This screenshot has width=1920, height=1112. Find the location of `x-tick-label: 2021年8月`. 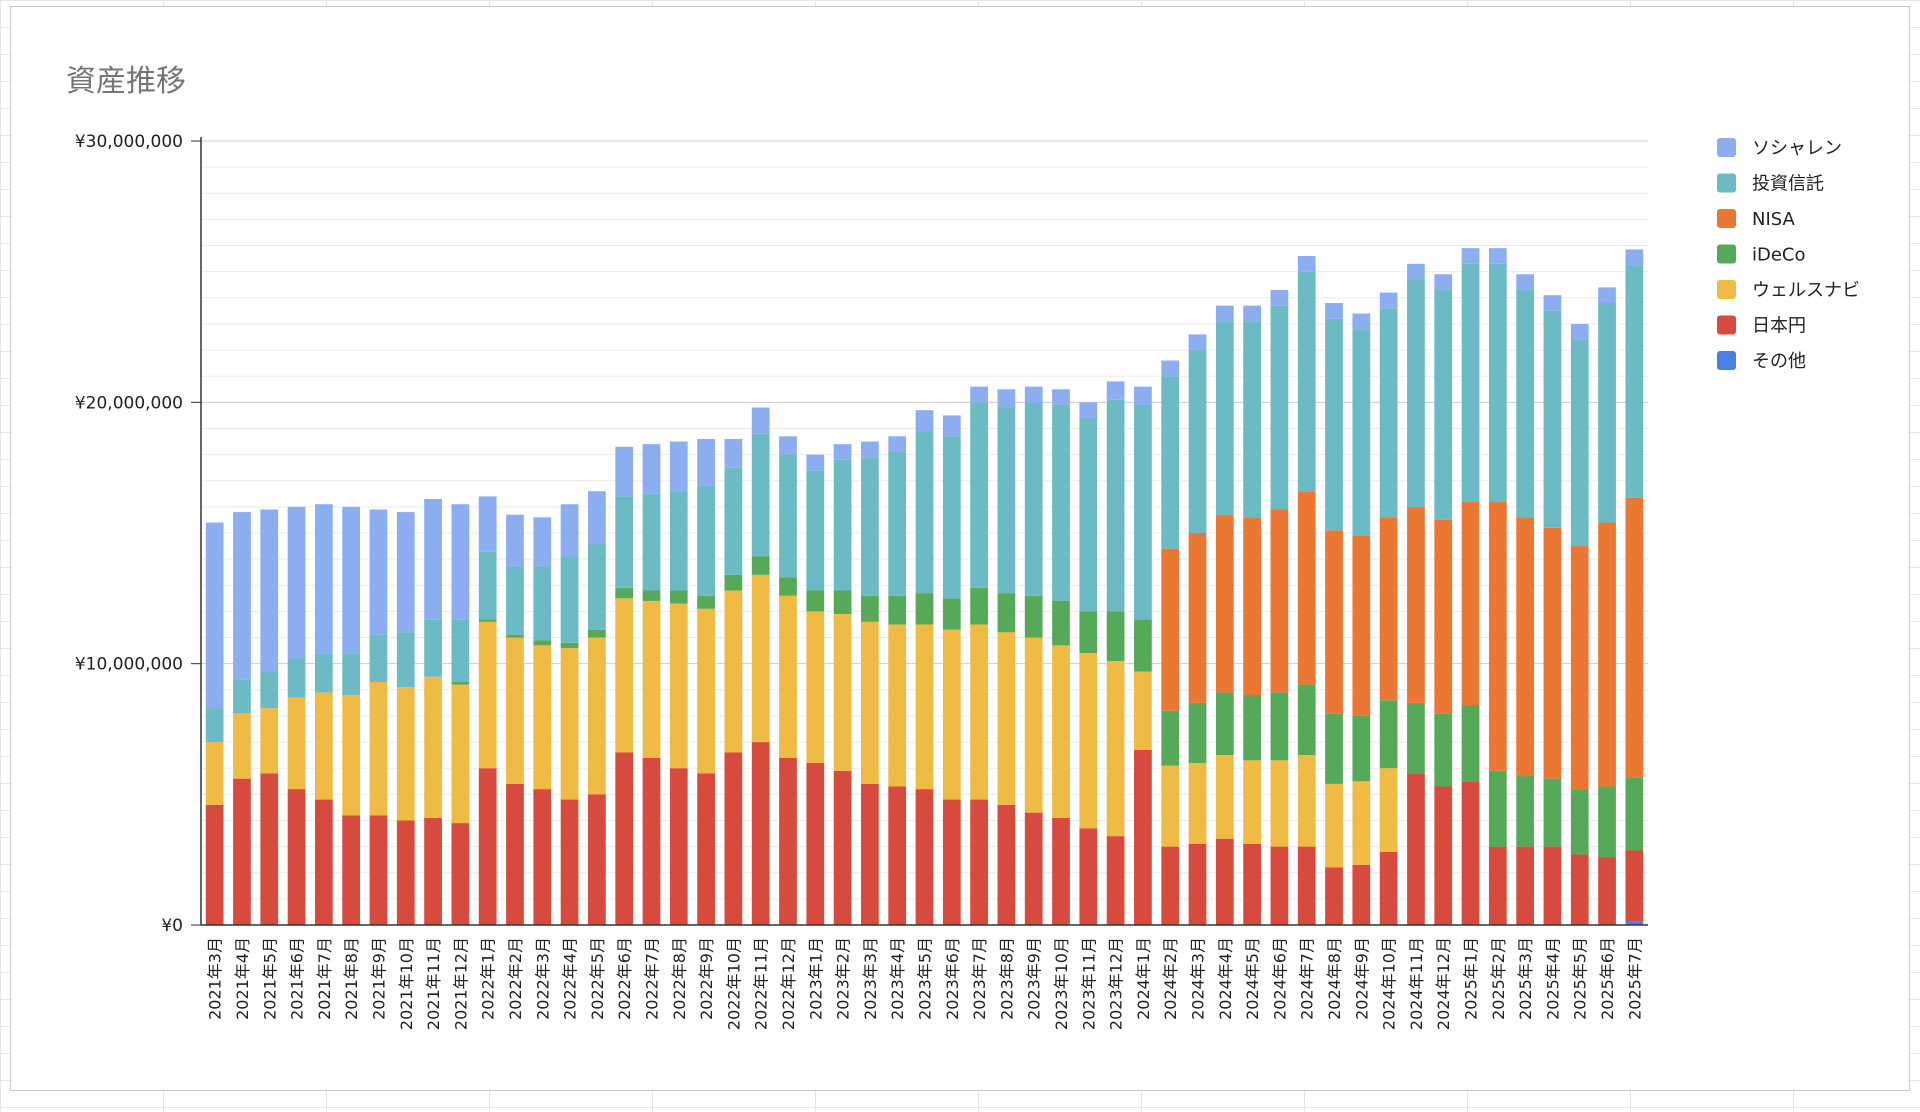

x-tick-label: 2021年8月 is located at coordinates (351, 978).